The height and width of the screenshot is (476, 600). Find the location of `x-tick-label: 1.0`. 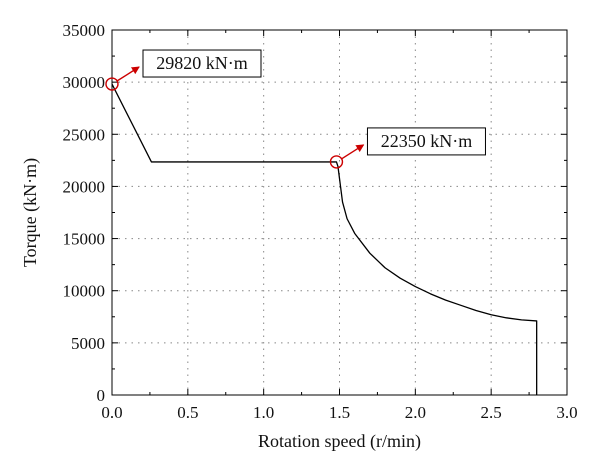

x-tick-label: 1.0 is located at coordinates (263, 412).